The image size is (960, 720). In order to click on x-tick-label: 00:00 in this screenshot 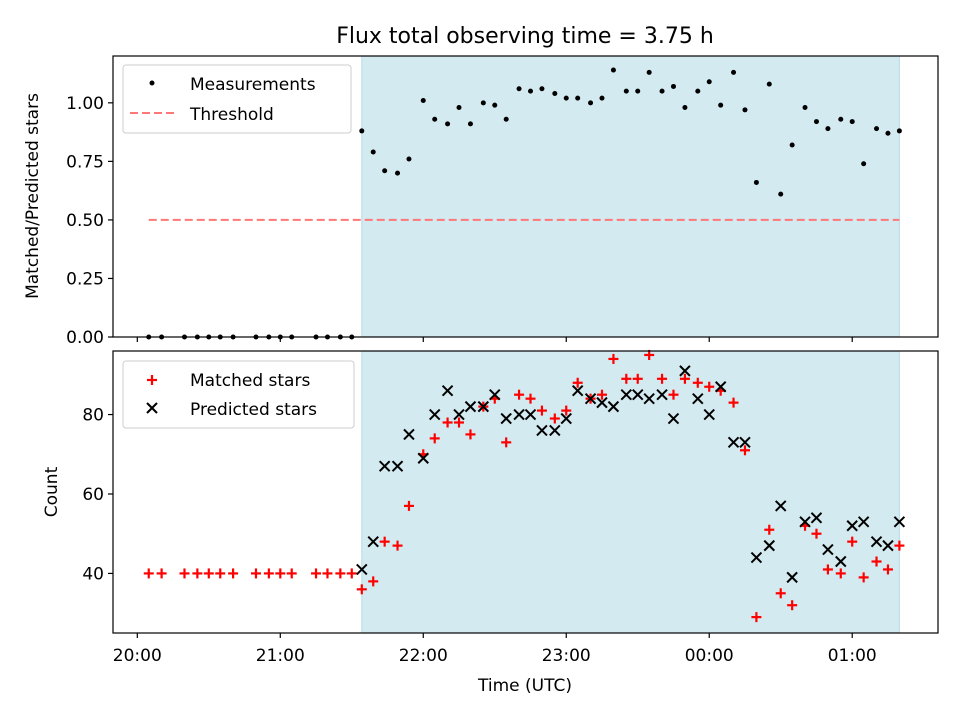, I will do `click(709, 656)`.